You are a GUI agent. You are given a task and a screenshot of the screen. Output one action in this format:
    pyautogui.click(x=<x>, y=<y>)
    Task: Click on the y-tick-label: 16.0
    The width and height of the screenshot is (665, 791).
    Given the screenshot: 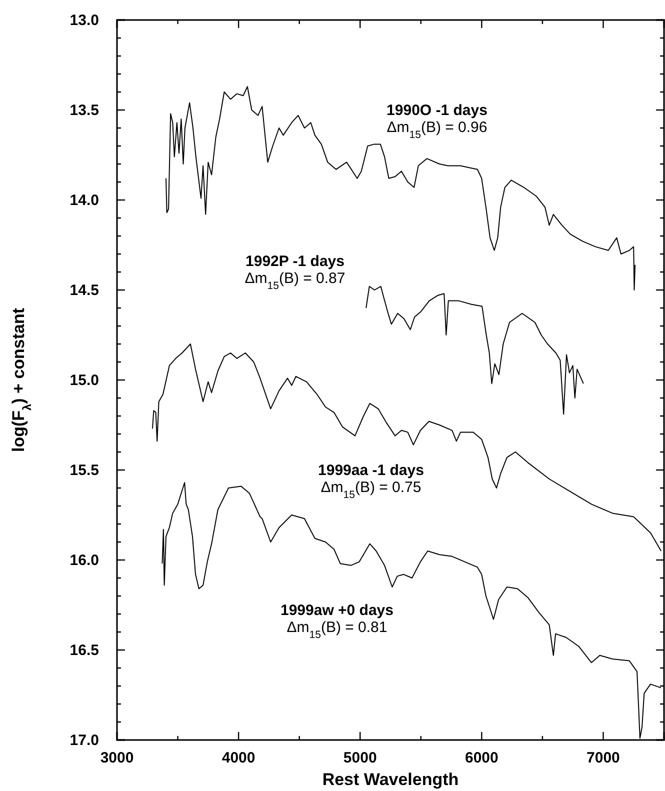 What is the action you would take?
    pyautogui.click(x=84, y=560)
    